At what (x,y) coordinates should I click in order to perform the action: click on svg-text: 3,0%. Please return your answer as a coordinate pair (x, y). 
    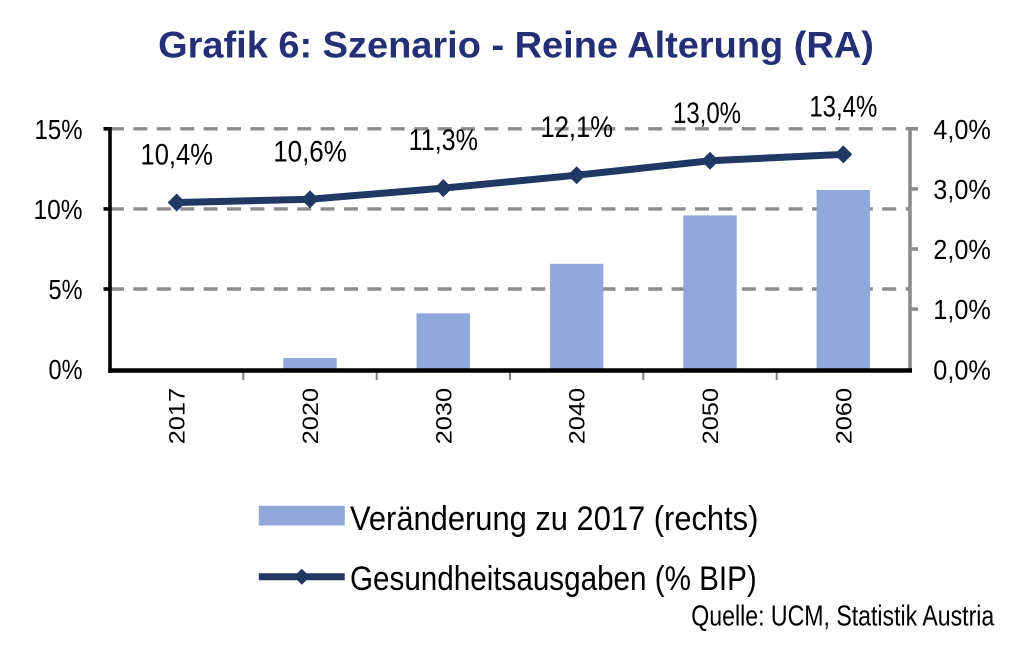
    Looking at the image, I should click on (962, 190).